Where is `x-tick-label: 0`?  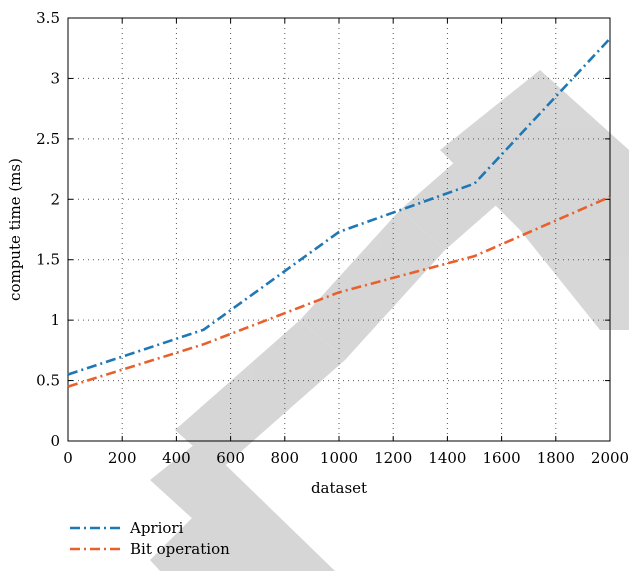 x-tick-label: 0 is located at coordinates (68, 458).